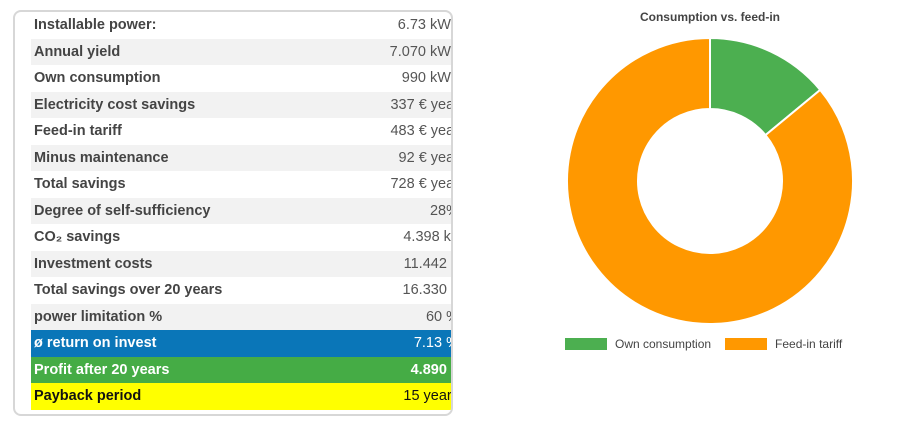 Image resolution: width=915 pixels, height=429 pixels. I want to click on row-label: Payback period, so click(88, 396).